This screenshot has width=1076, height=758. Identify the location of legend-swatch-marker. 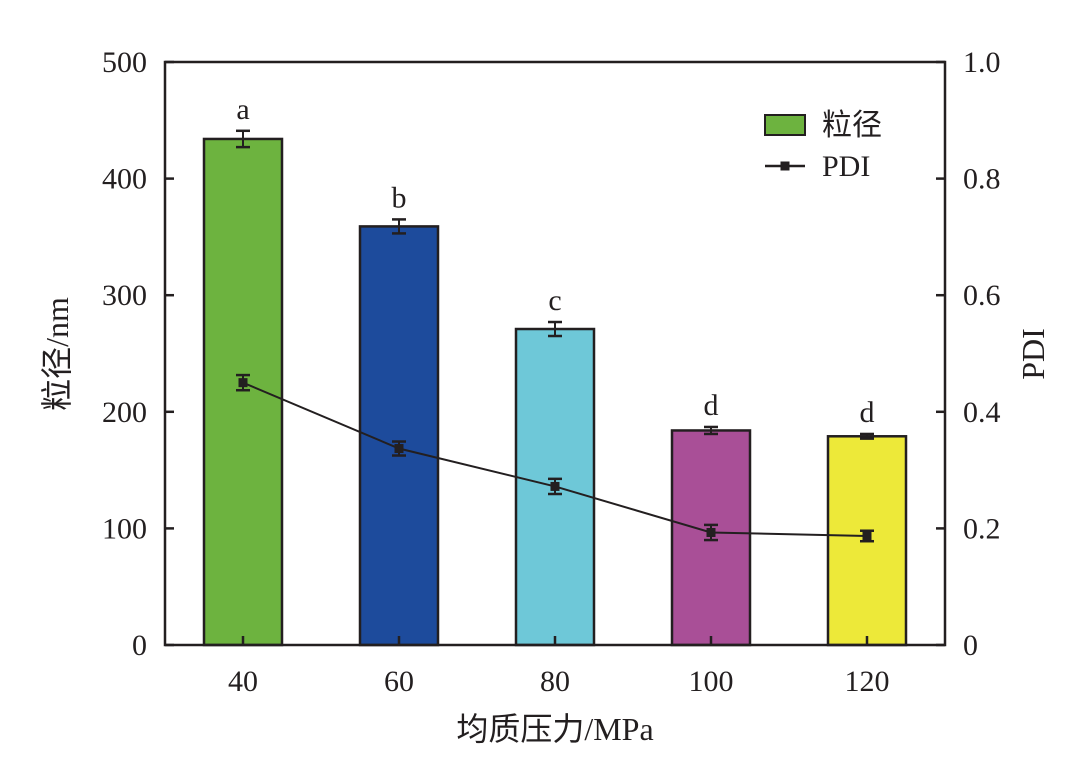
(785, 166).